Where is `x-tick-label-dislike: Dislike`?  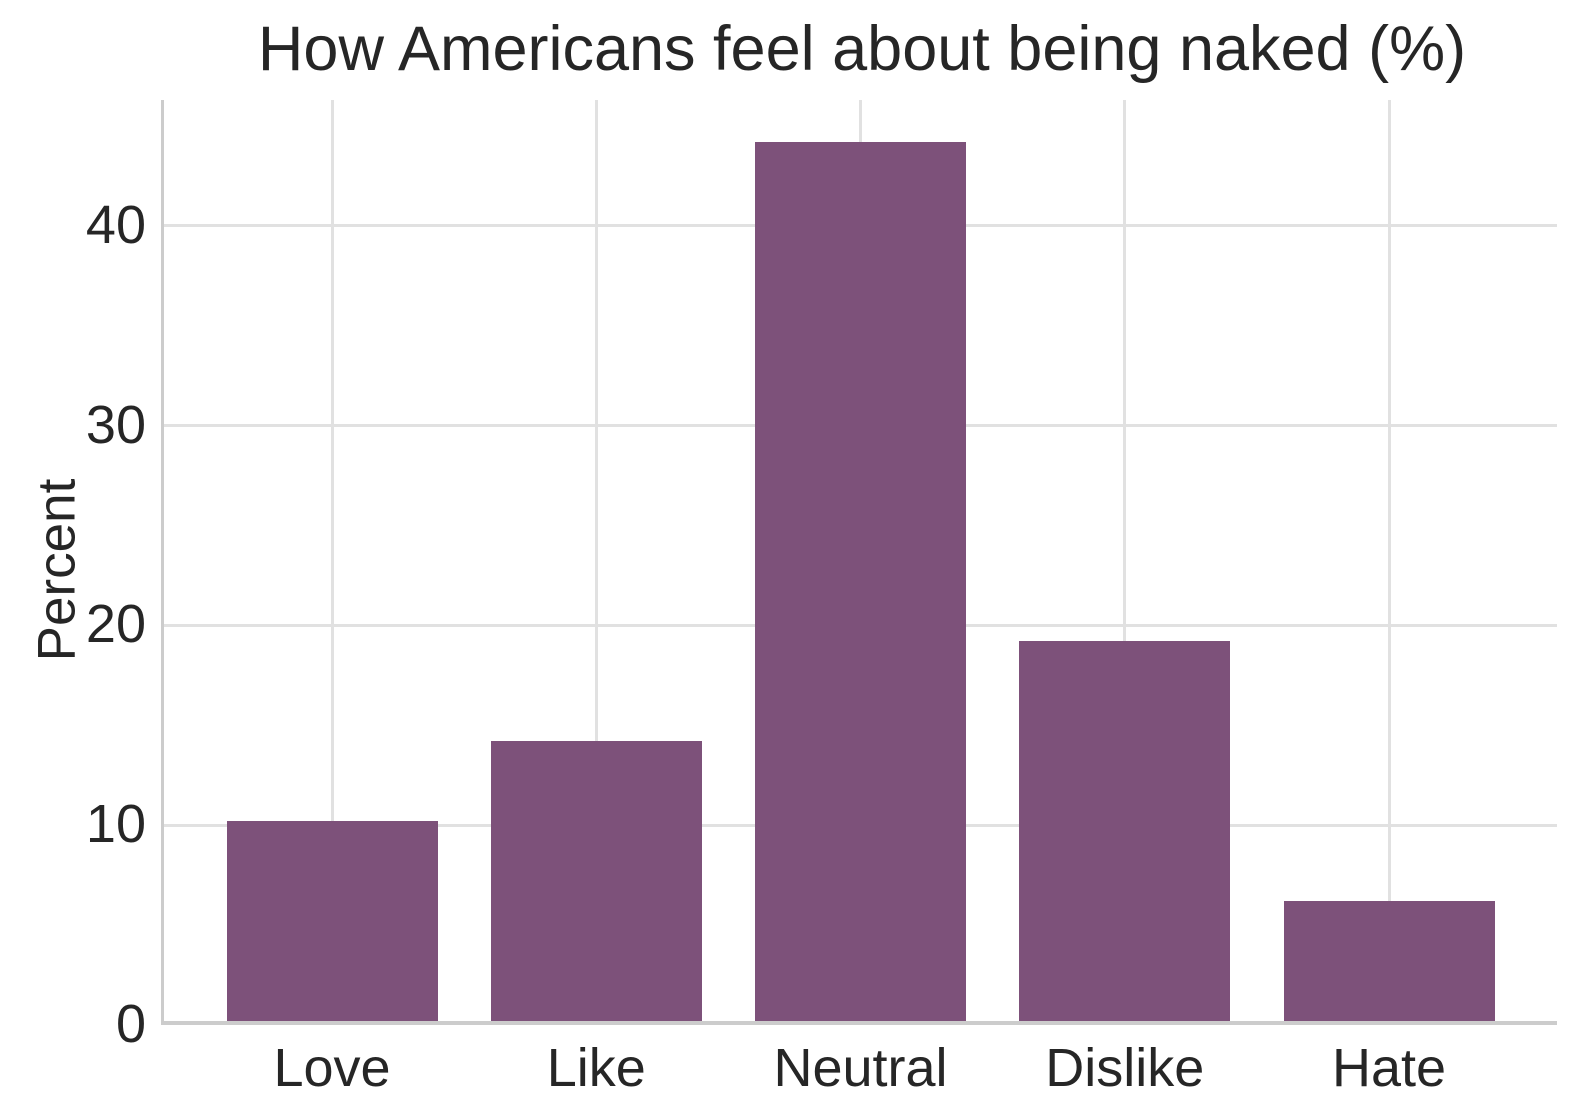
x-tick-label-dislike: Dislike is located at coordinates (1125, 1068).